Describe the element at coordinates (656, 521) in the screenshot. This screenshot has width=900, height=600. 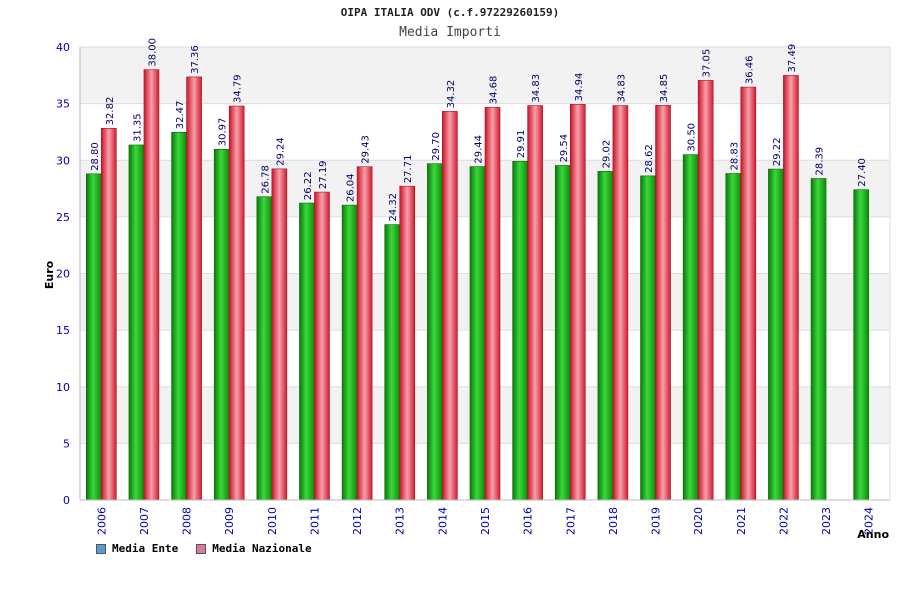
I see `x-tick-label: 2019` at that location.